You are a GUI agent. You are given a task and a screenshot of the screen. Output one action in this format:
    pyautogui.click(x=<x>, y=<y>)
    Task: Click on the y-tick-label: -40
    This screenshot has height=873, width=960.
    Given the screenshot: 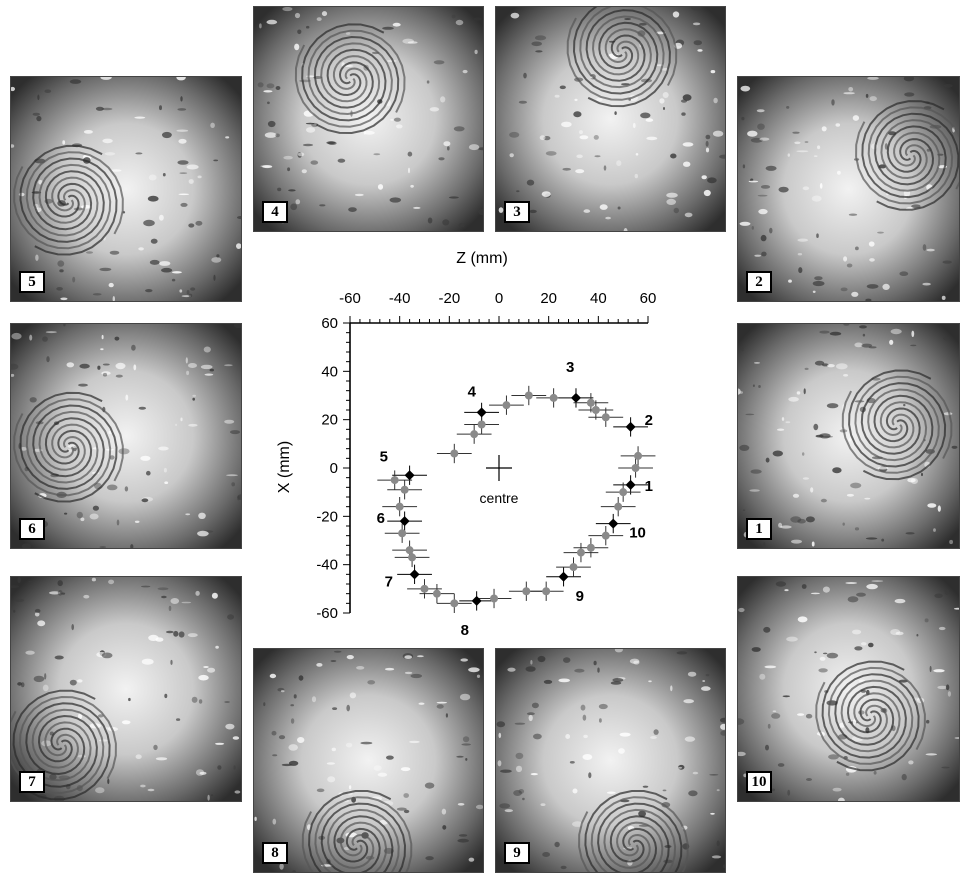 What is the action you would take?
    pyautogui.click(x=327, y=565)
    